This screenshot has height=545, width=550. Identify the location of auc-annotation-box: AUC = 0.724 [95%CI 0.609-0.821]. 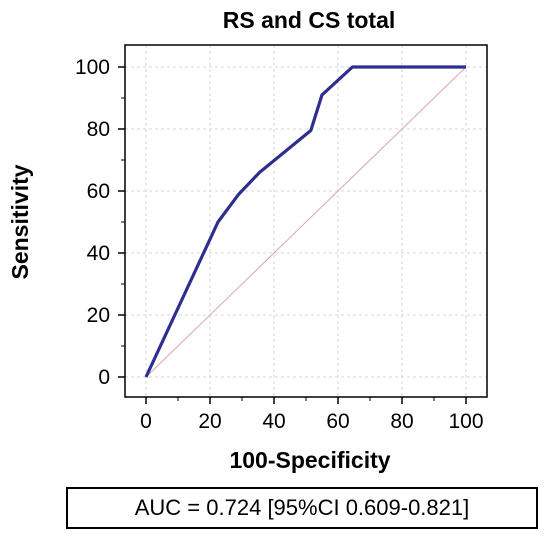
(302, 508).